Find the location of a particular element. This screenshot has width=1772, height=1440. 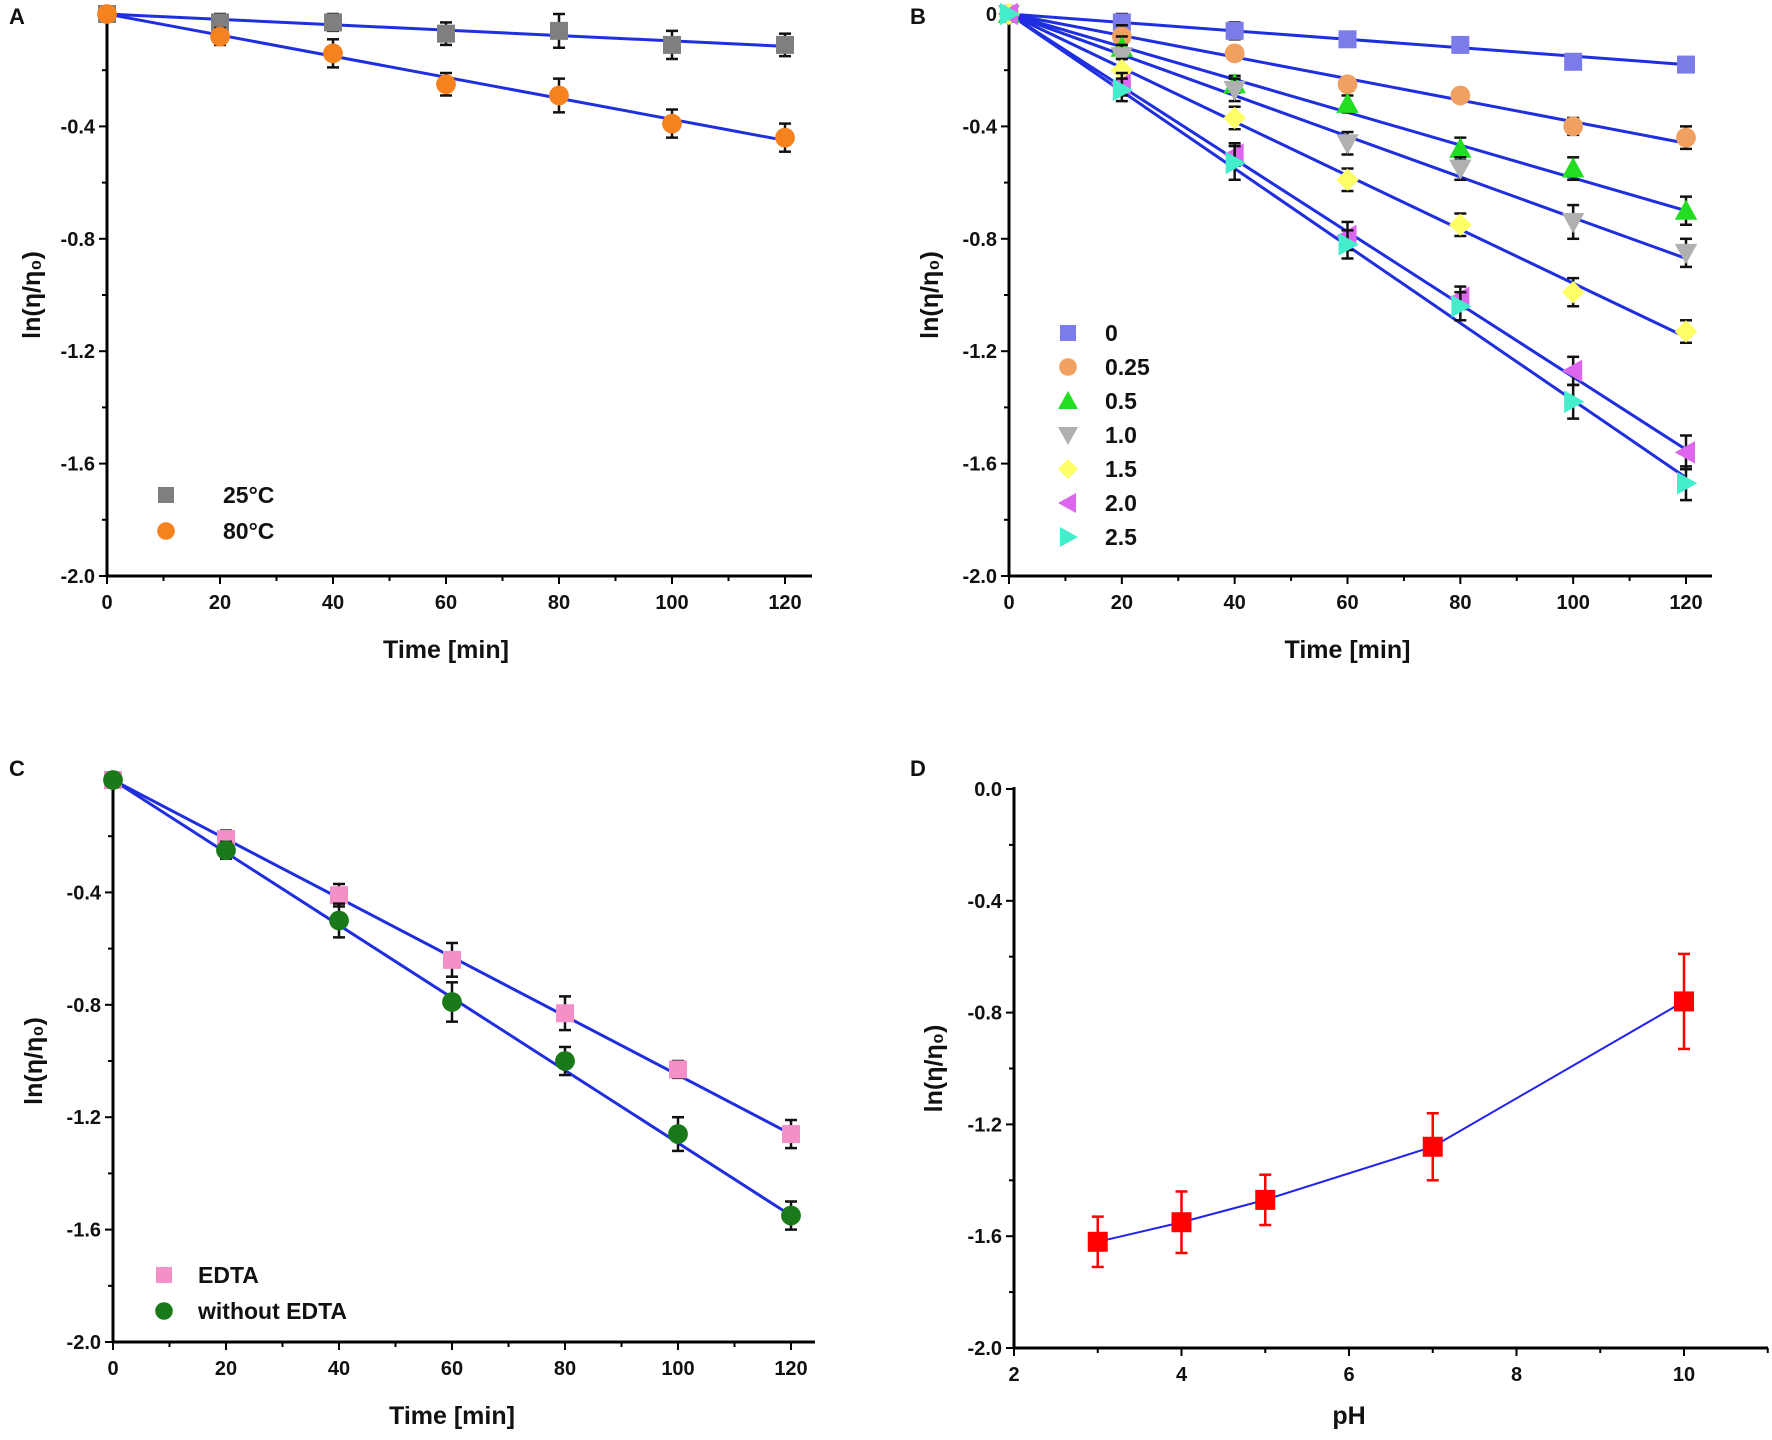

legend: 0 0.25 0.5 1.0 1.5 2.0 2.5 is located at coordinates (1104, 435).